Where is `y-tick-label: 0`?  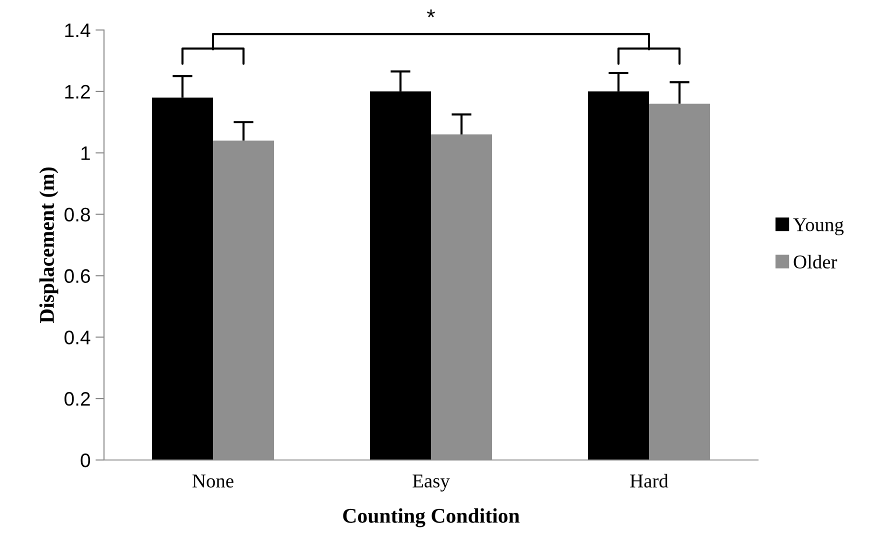 y-tick-label: 0 is located at coordinates (85, 460).